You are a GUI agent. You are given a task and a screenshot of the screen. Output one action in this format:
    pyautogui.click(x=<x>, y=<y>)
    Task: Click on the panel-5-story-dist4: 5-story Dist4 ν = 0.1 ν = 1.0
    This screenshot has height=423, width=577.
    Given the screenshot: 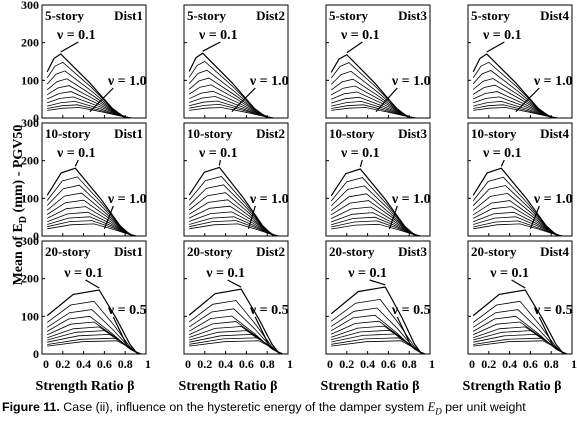 What is the action you would take?
    pyautogui.click(x=520, y=61)
    